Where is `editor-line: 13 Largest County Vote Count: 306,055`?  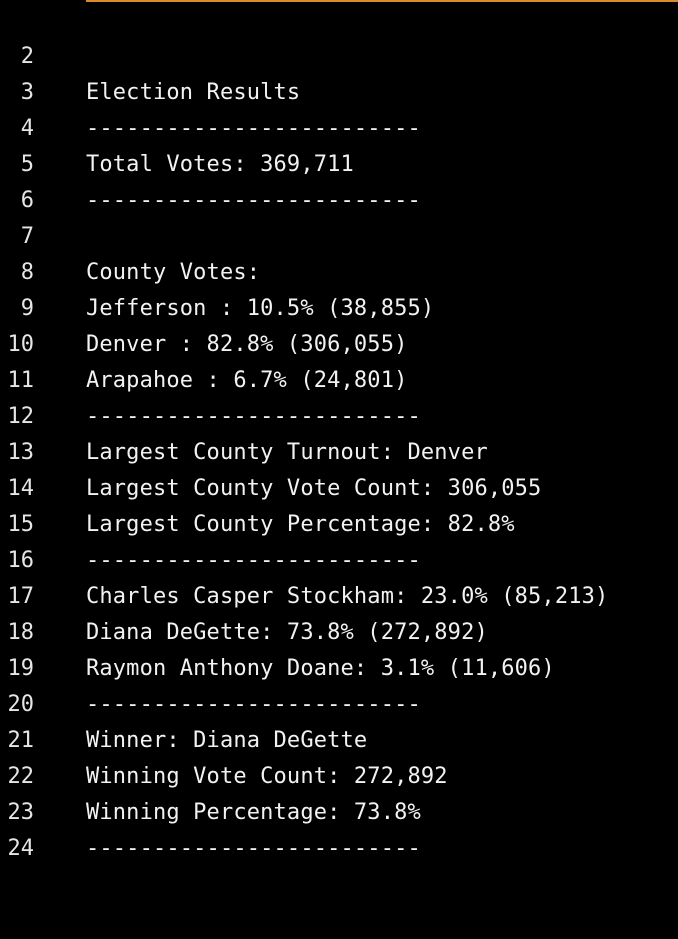 editor-line: 13 Largest County Vote Count: 306,055 is located at coordinates (339, 450).